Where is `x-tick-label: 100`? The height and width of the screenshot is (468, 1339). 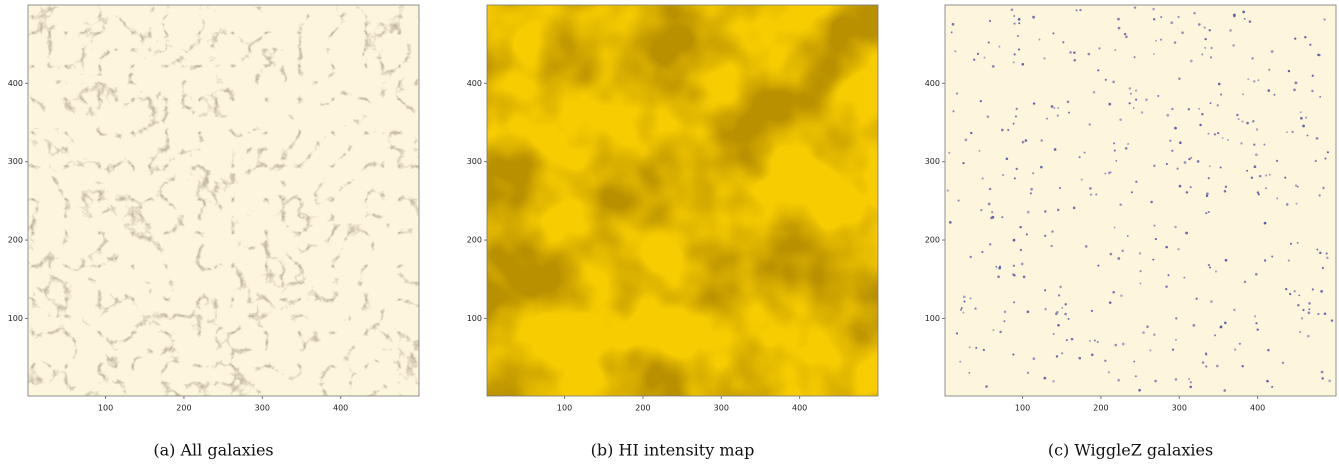 x-tick-label: 100 is located at coordinates (1022, 408).